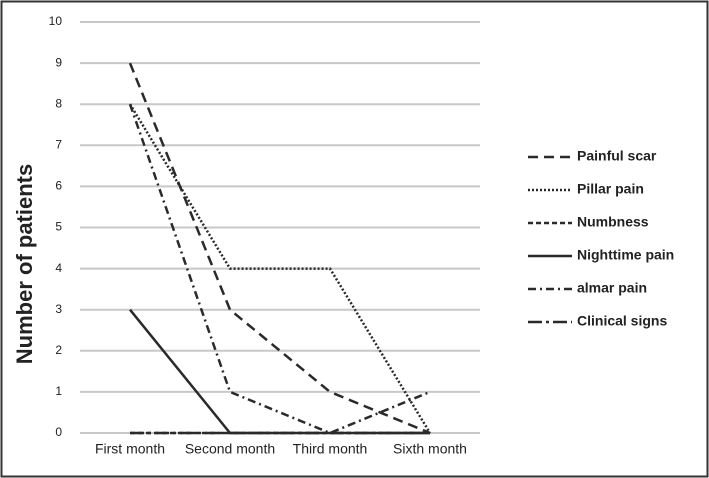 Image resolution: width=709 pixels, height=478 pixels. Describe the element at coordinates (58, 309) in the screenshot. I see `y-tick-label: 3` at that location.